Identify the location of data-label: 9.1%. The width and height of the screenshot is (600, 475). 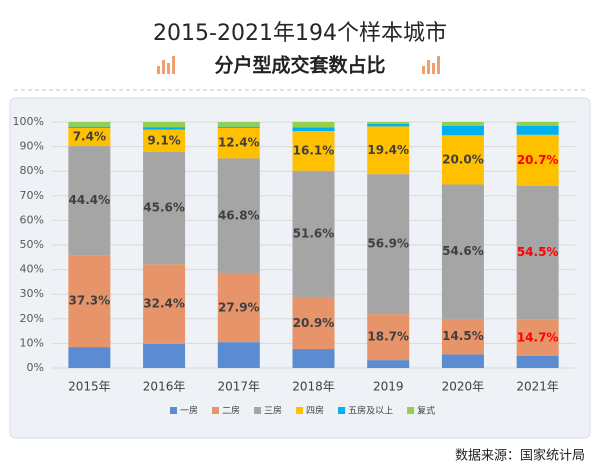
(163, 140).